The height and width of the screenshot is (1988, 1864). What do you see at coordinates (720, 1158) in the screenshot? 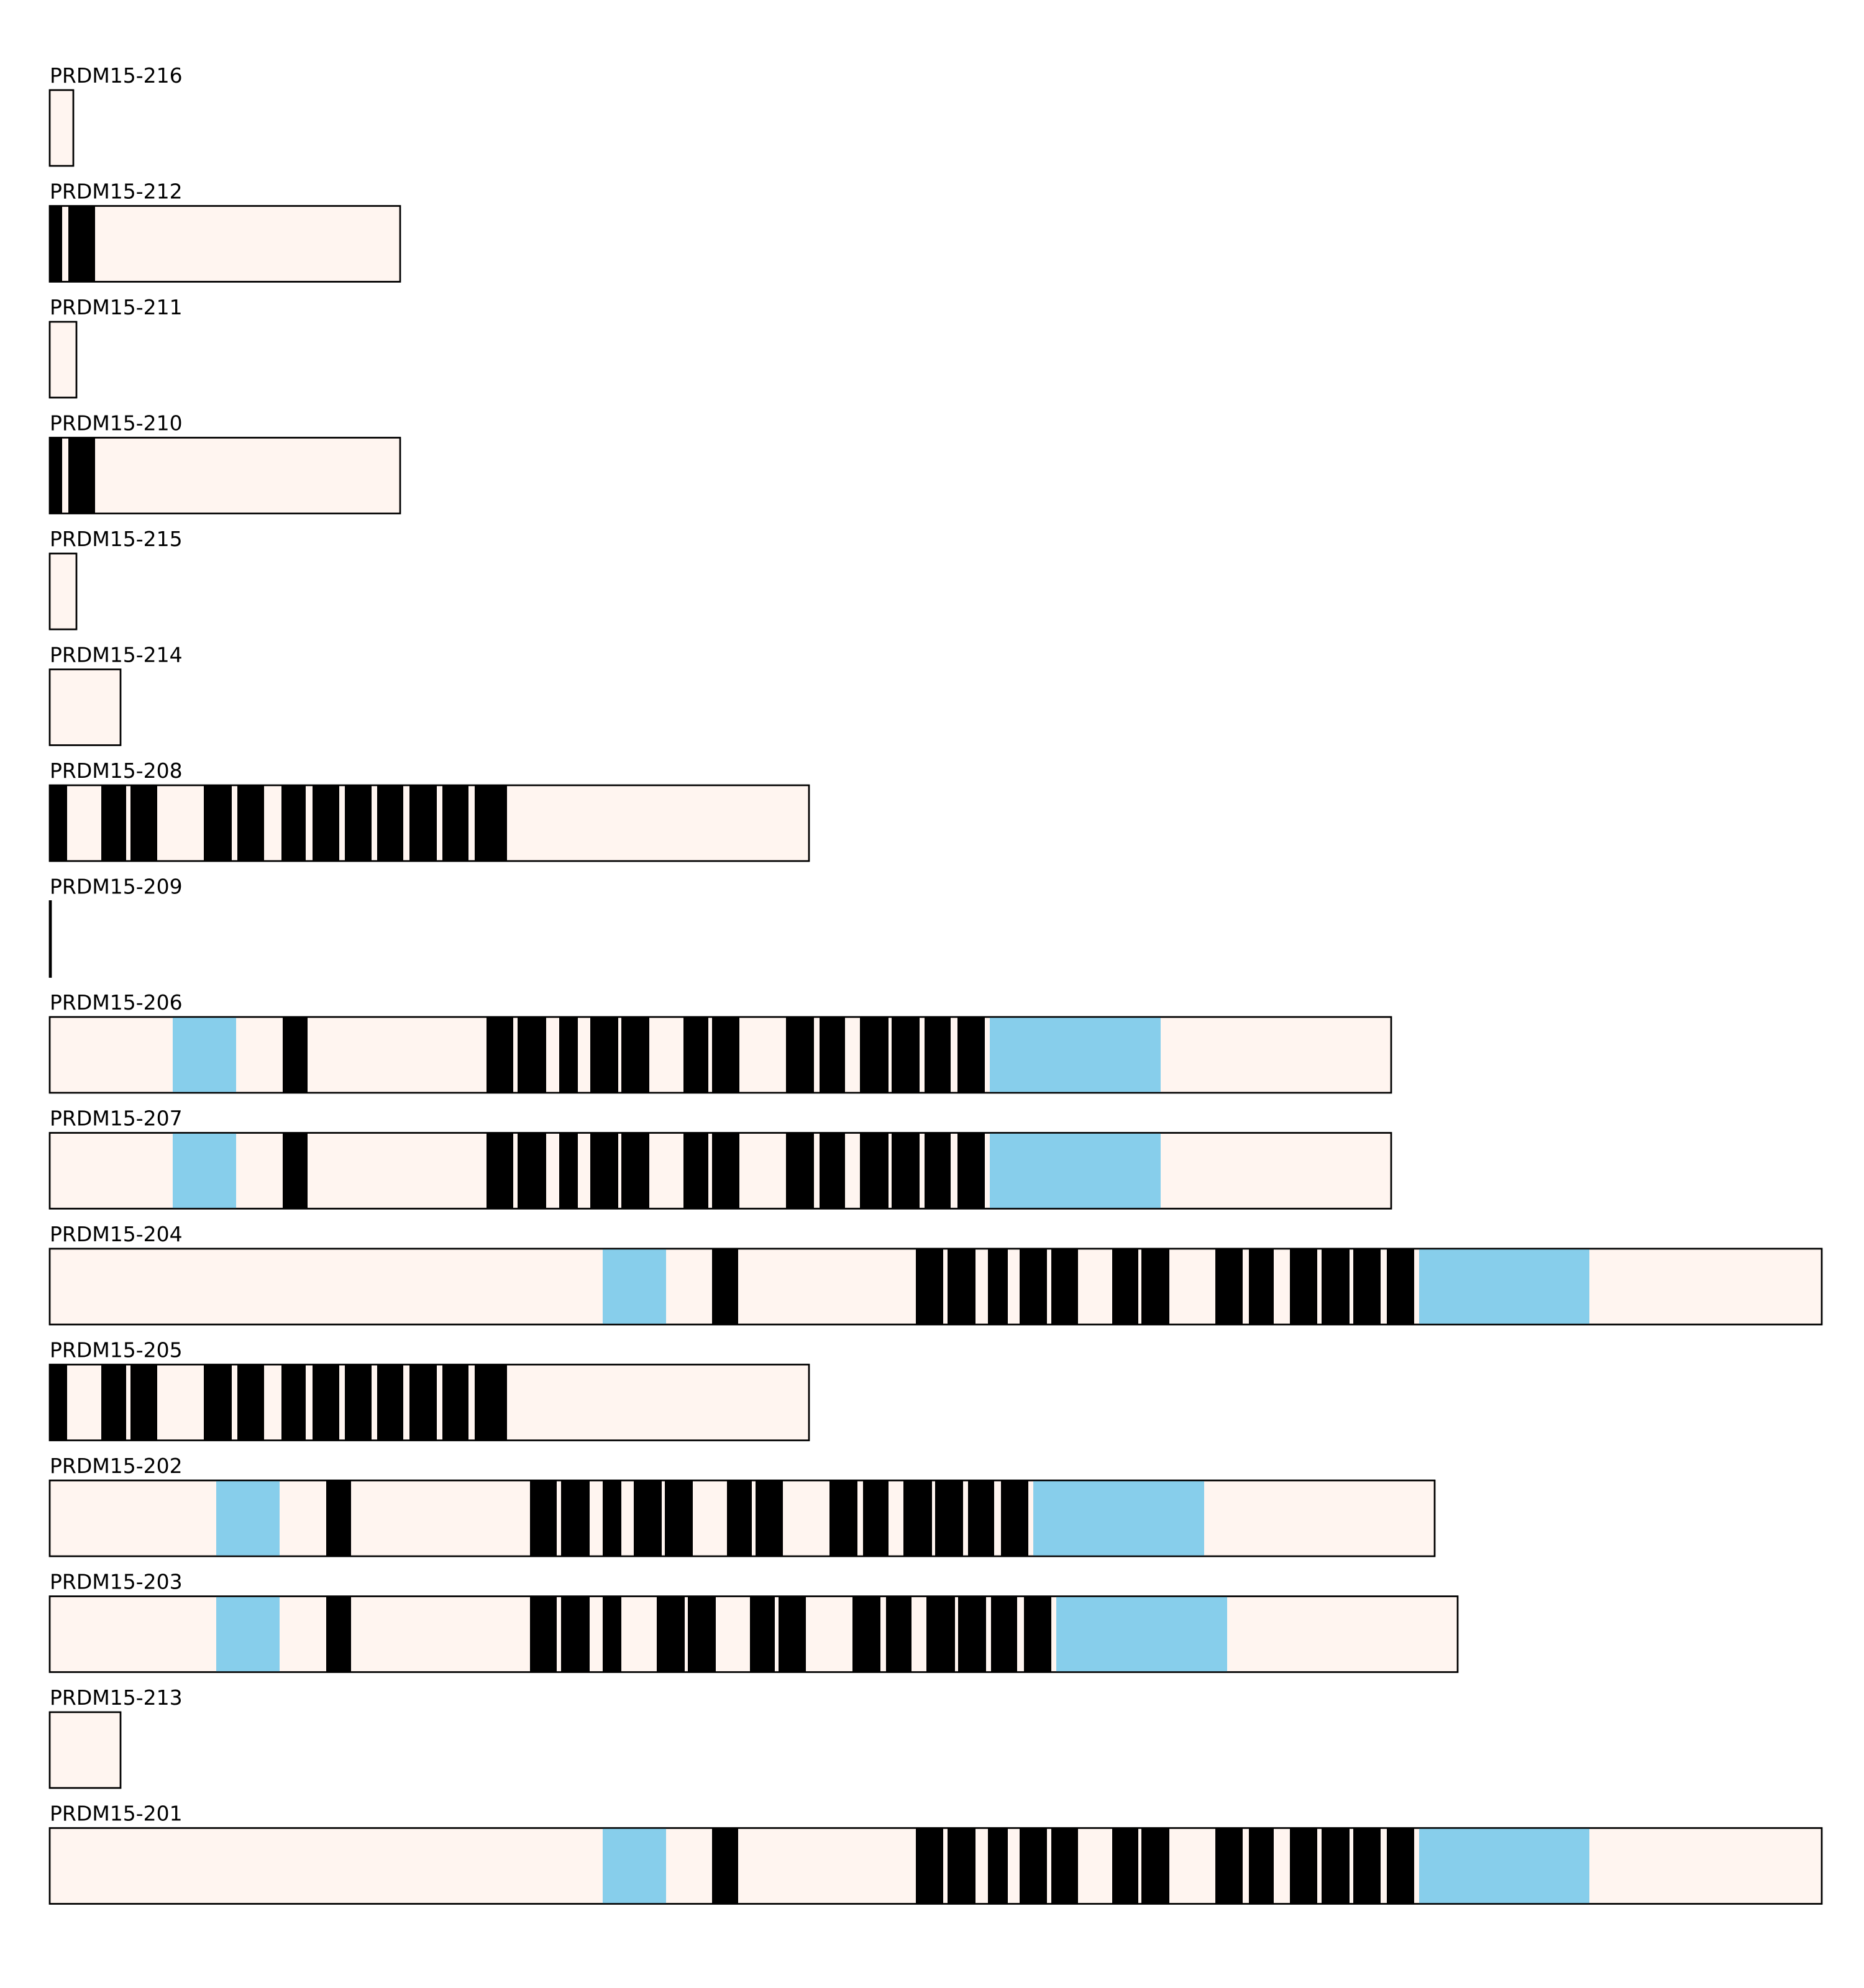
I see `transcript-track: PRDM15-207` at bounding box center [720, 1158].